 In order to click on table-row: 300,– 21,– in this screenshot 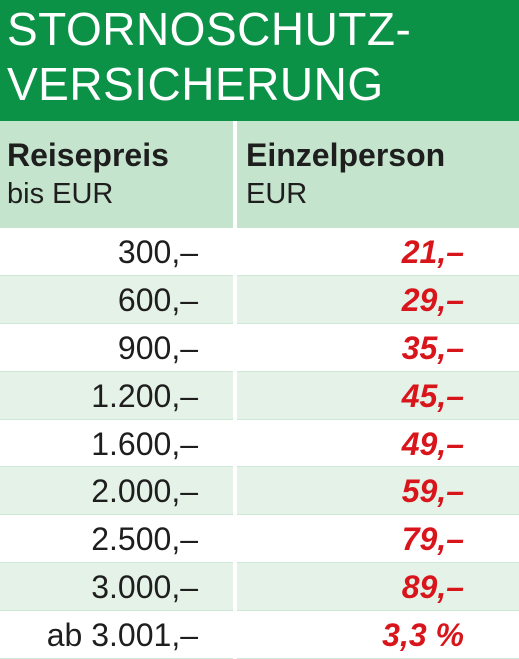, I will do `click(259, 252)`.